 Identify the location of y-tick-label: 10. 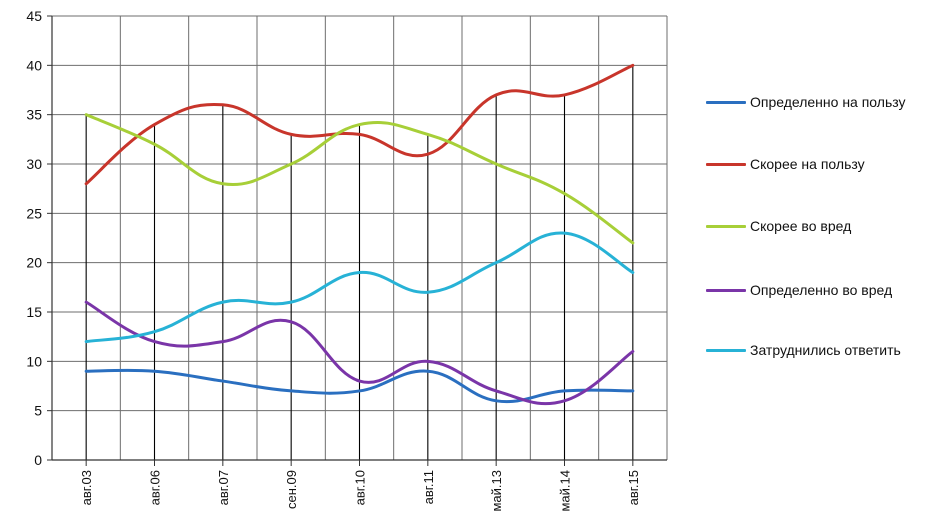
(34, 361).